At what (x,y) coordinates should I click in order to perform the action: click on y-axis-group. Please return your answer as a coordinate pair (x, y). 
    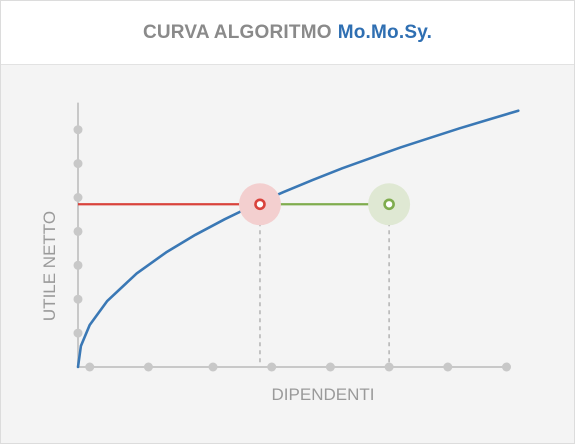
    Looking at the image, I should click on (78, 234).